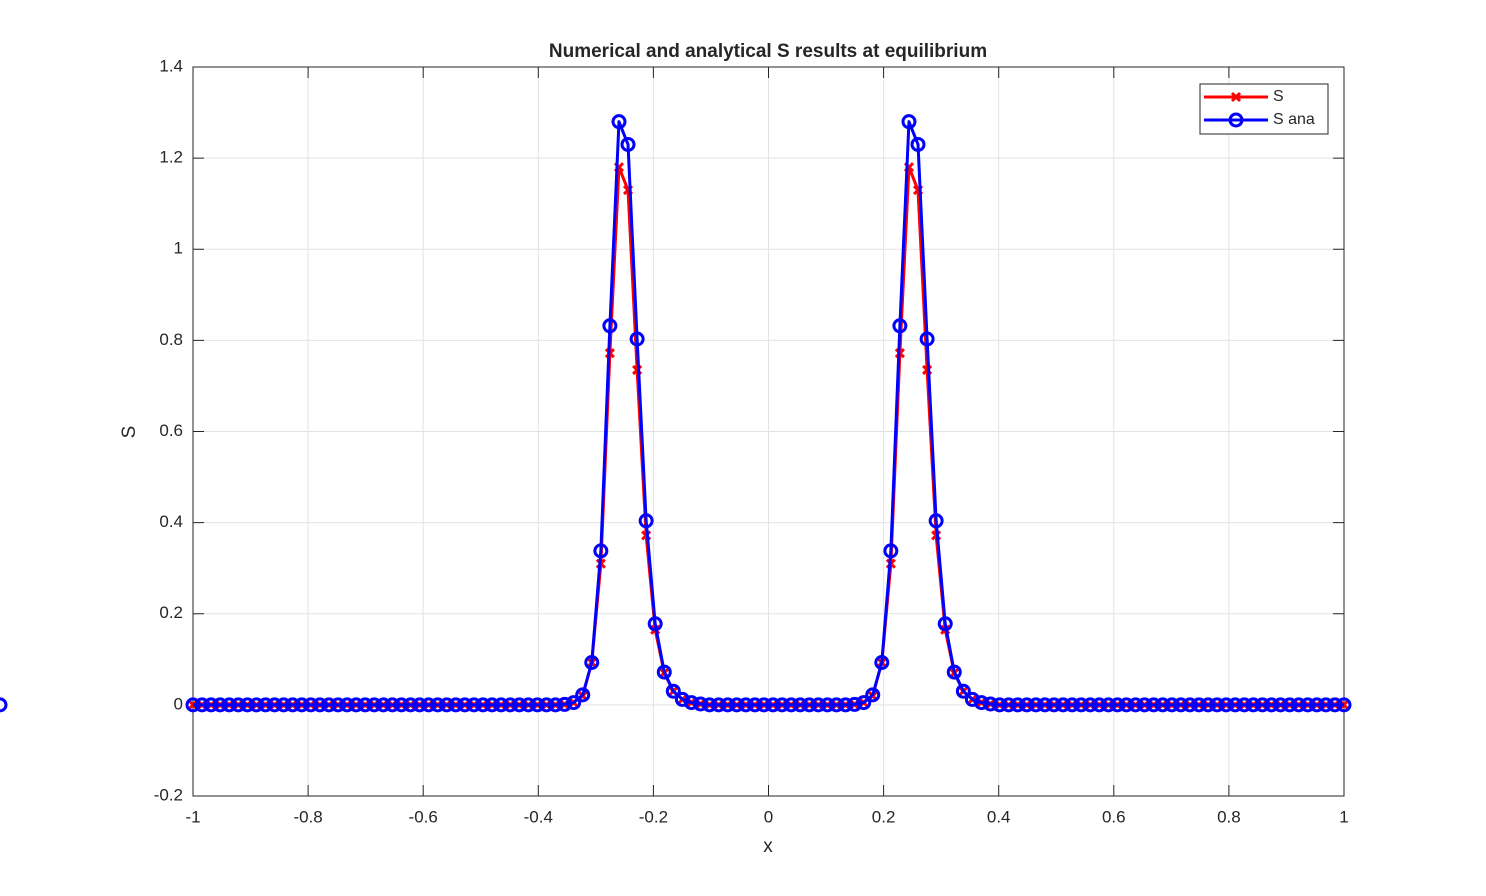 This screenshot has height=896, width=1486. What do you see at coordinates (1343, 816) in the screenshot?
I see `x-tick-label: 1` at bounding box center [1343, 816].